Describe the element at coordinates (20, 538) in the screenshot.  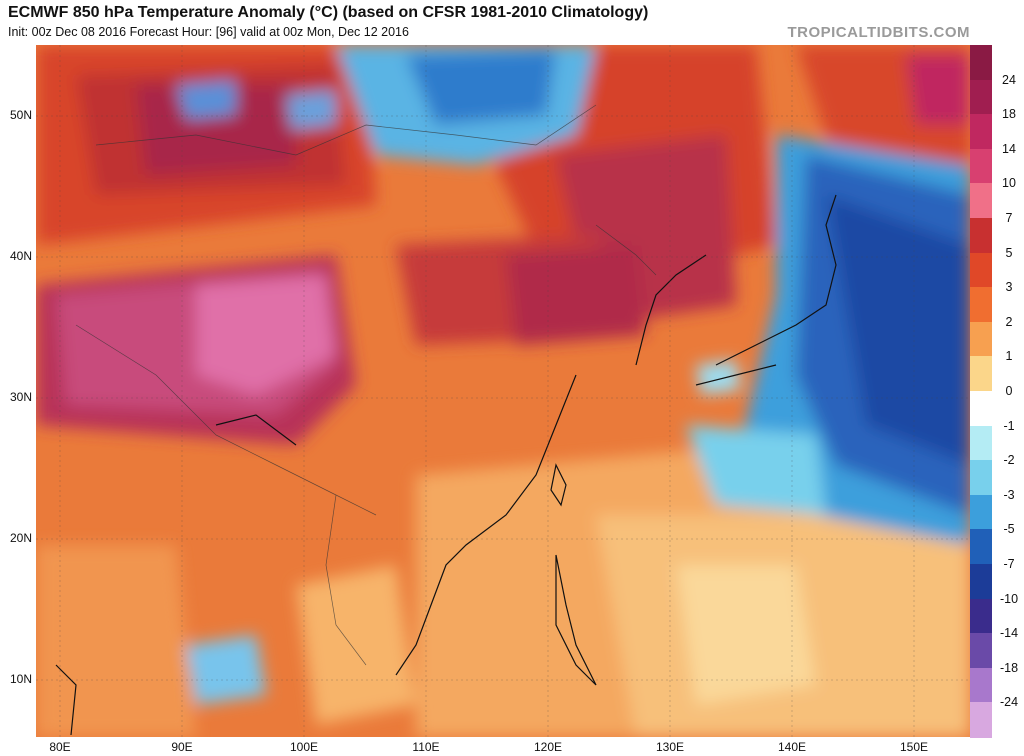
I see `lat-label-20n: 20N` at that location.